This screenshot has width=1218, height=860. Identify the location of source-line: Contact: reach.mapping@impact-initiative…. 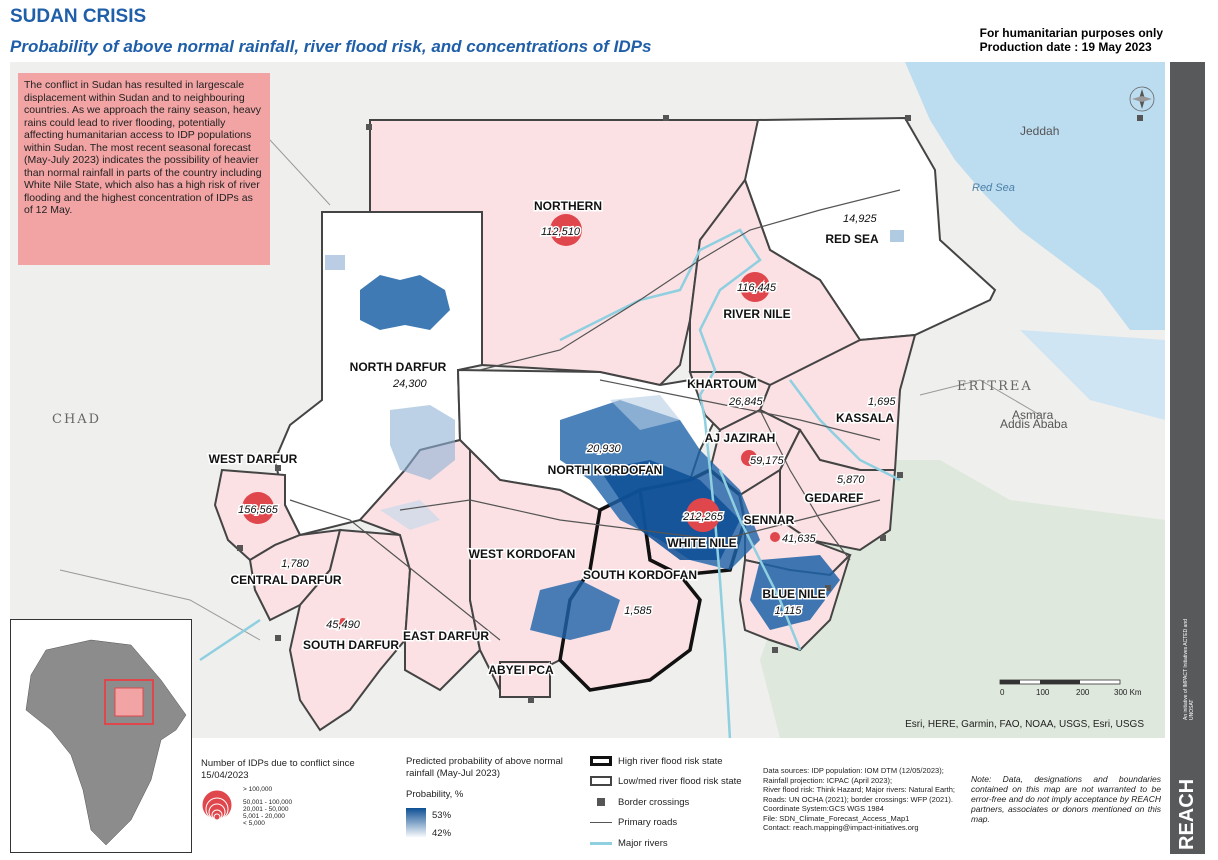
(841, 827).